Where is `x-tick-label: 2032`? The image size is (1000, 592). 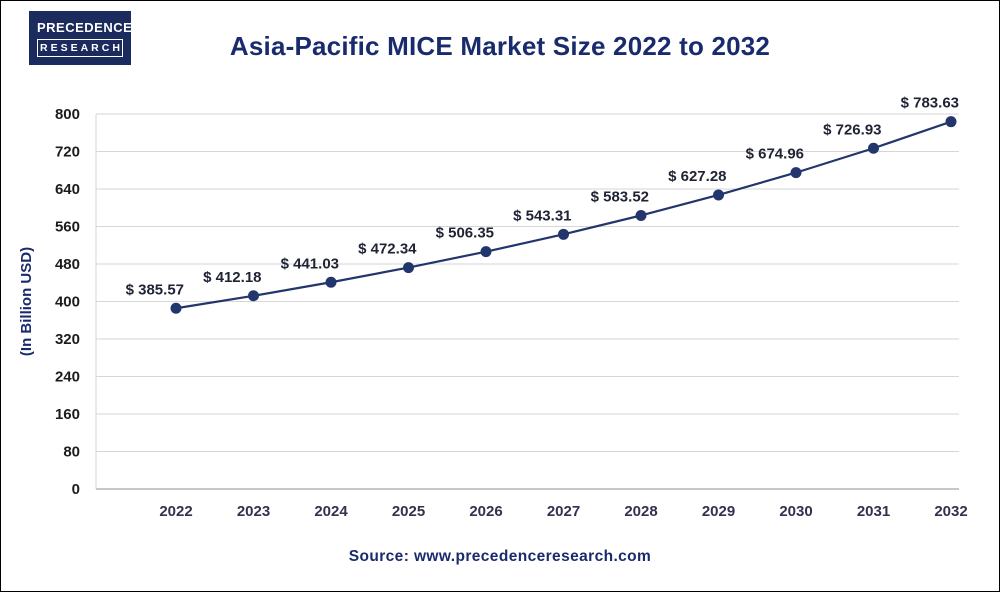 x-tick-label: 2032 is located at coordinates (950, 511).